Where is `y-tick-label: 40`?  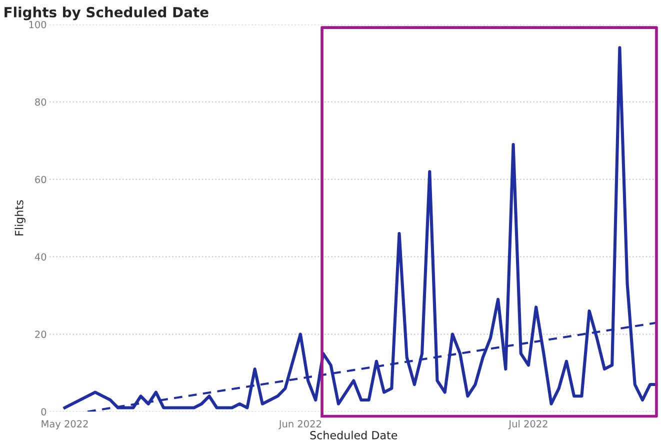 y-tick-label: 40 is located at coordinates (40, 257).